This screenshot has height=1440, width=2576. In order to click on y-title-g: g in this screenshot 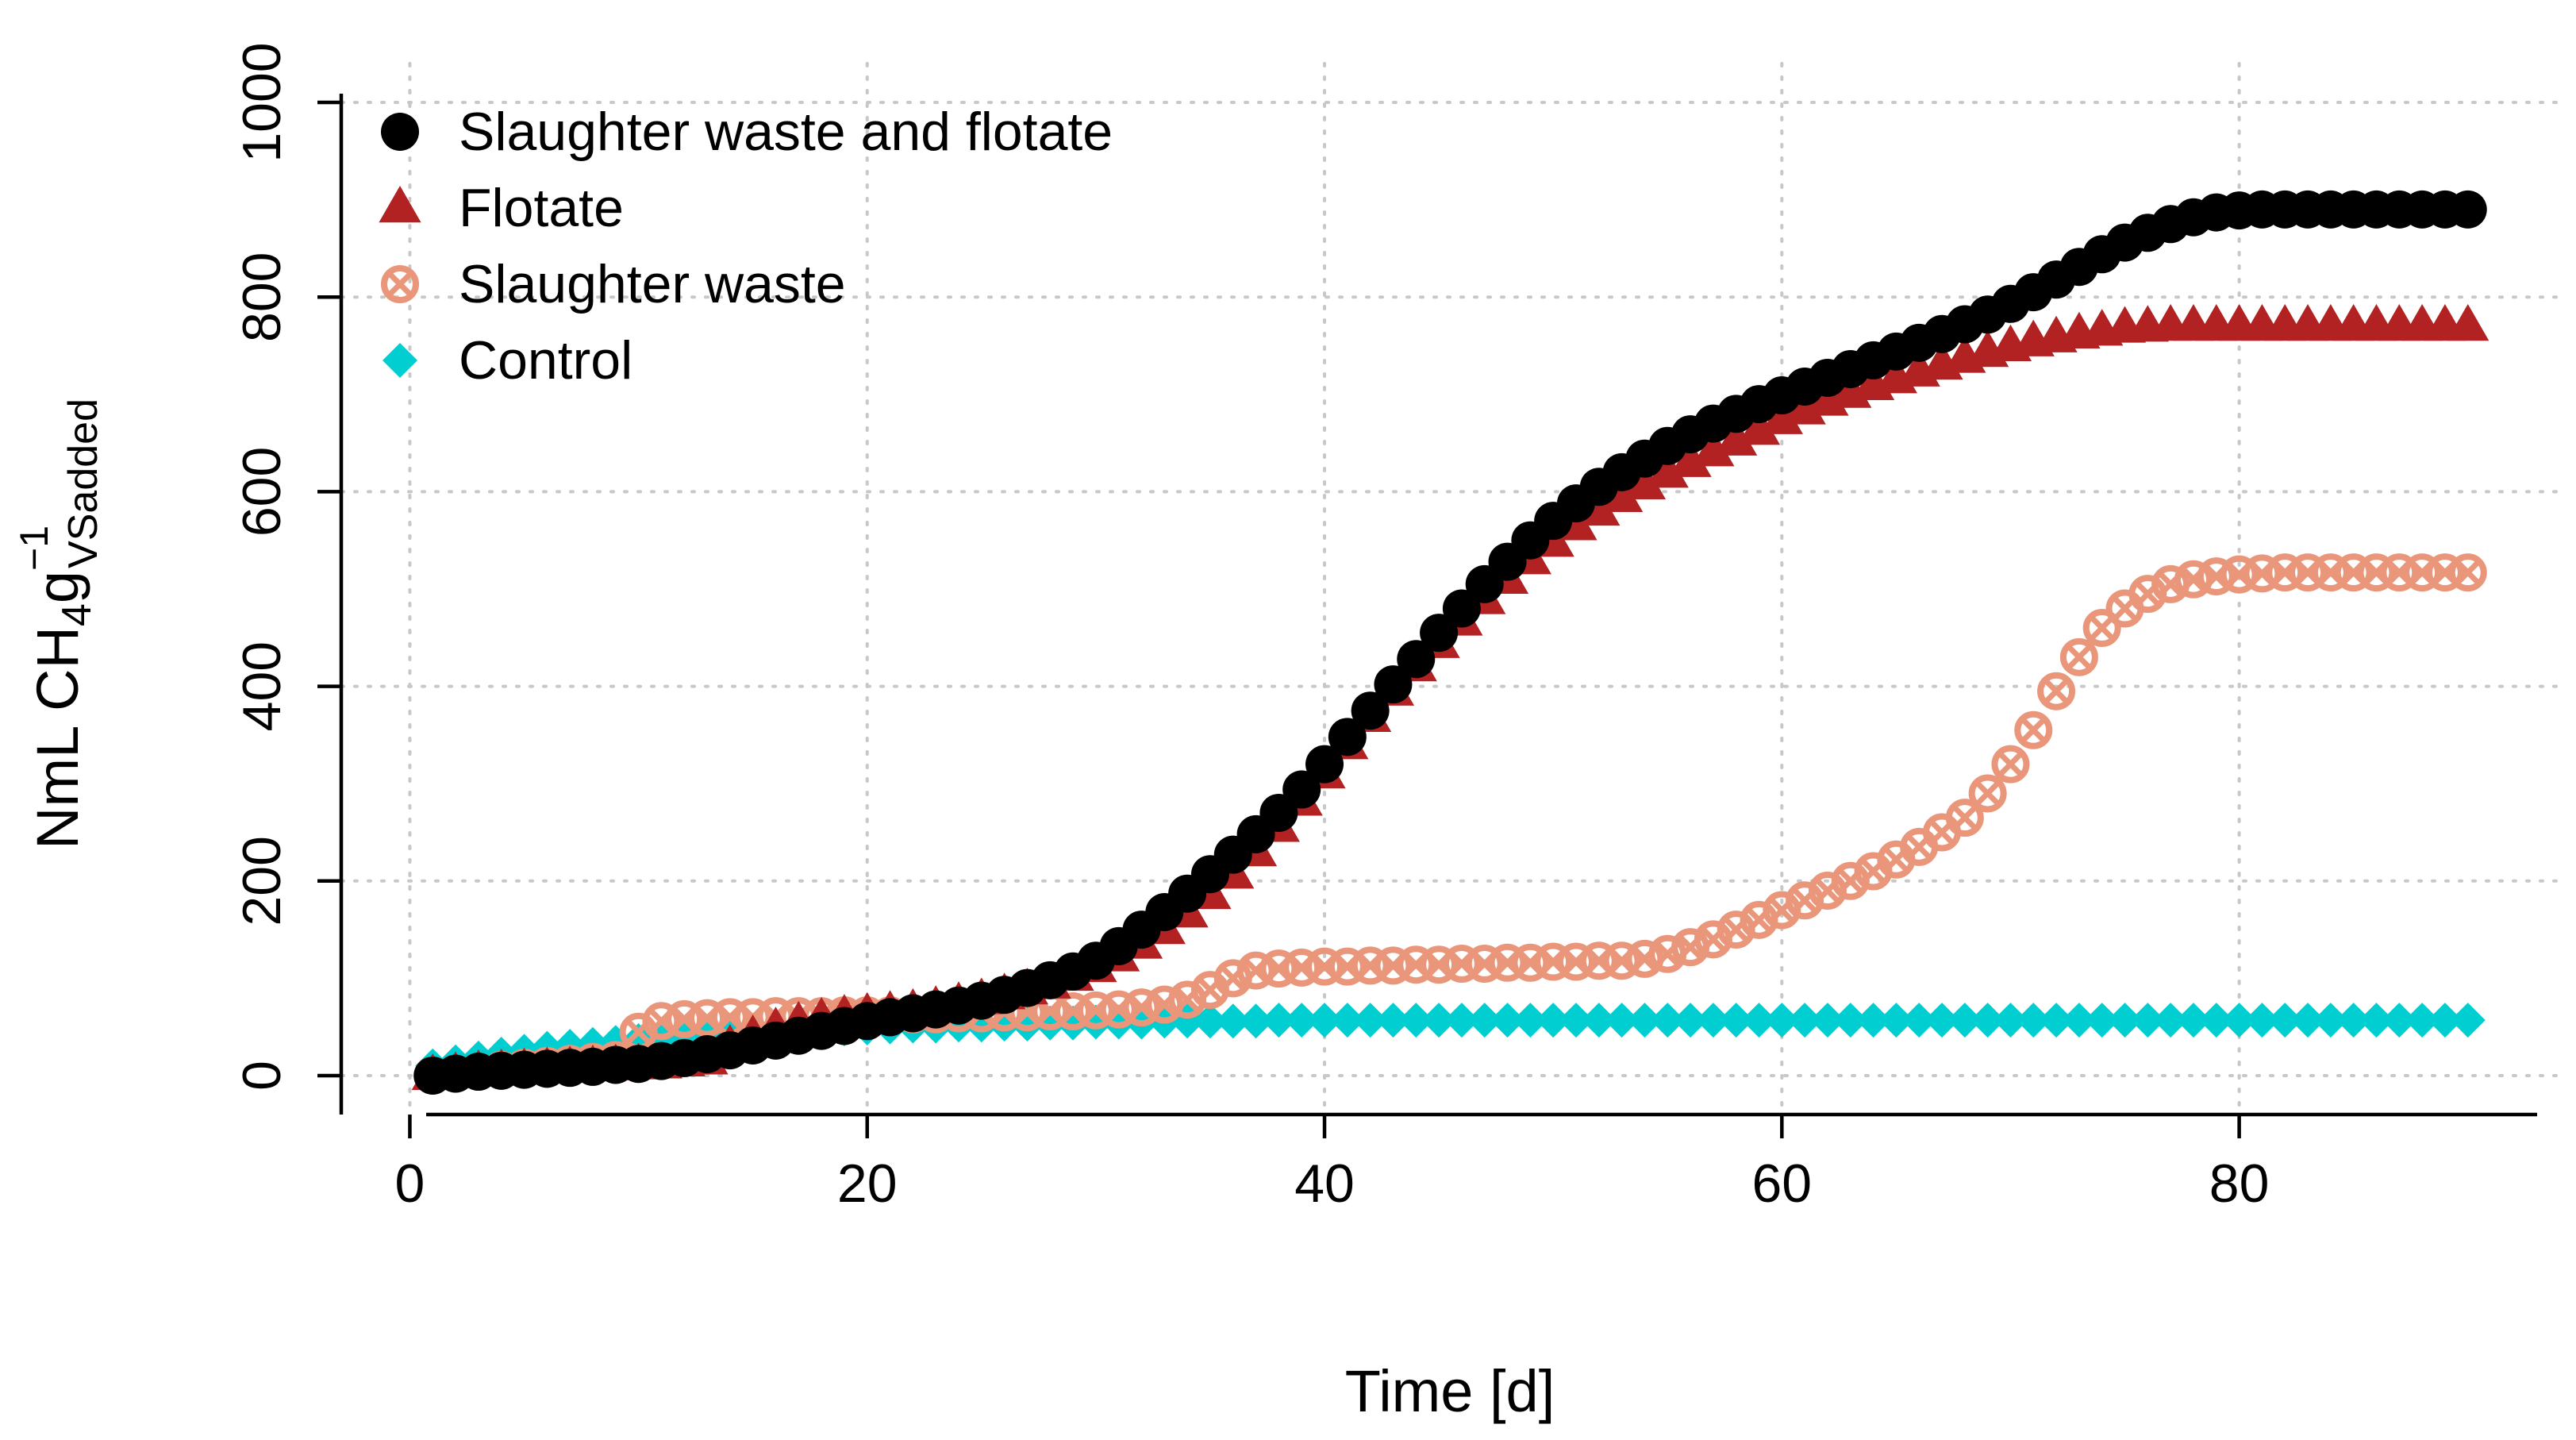, I will do `click(58, 587)`.